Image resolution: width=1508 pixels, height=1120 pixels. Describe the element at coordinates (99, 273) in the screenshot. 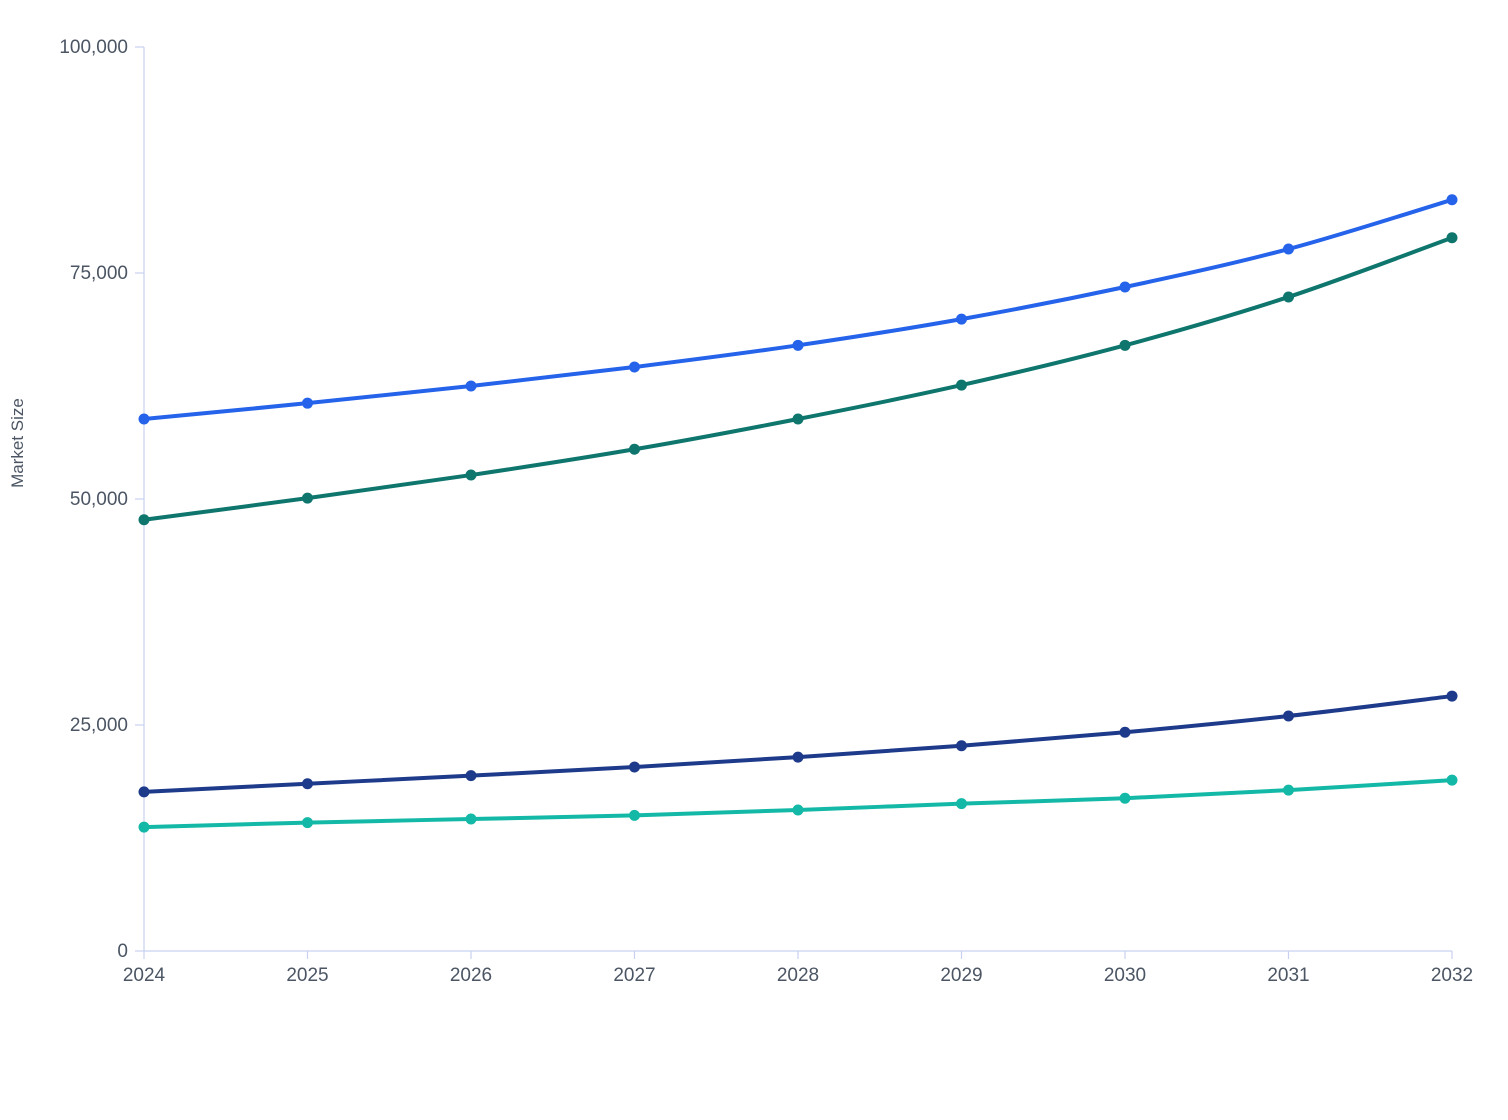

I see `y-tick-label: 75,000` at that location.